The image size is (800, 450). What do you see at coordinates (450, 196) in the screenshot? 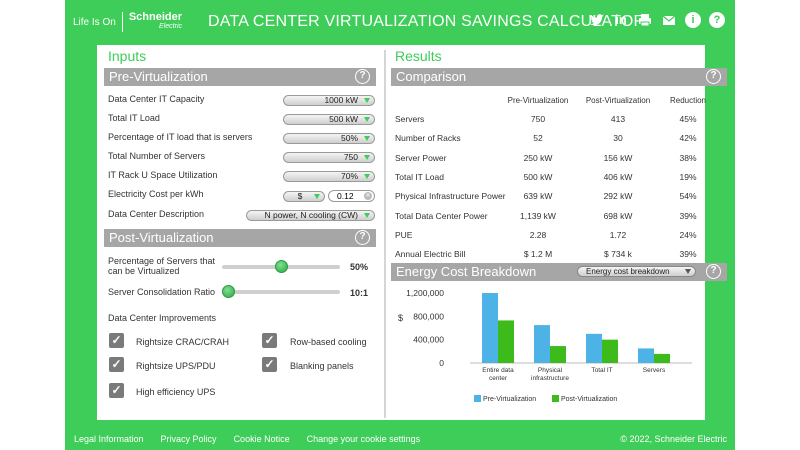
I see `row-label: Physical Infrastructure Power` at bounding box center [450, 196].